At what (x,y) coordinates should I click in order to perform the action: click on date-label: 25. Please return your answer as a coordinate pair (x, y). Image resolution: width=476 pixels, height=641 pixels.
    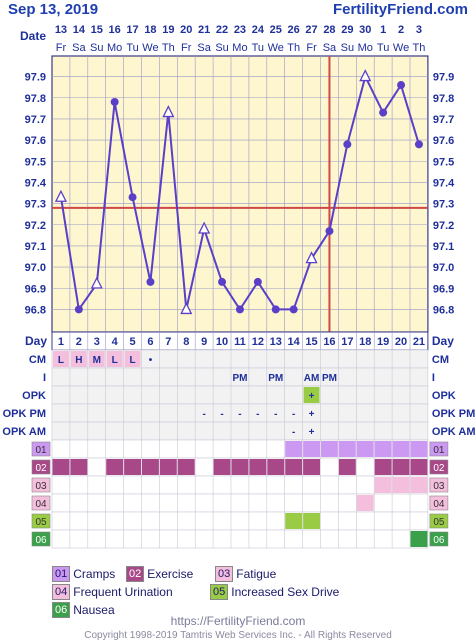
    Looking at the image, I should click on (276, 30).